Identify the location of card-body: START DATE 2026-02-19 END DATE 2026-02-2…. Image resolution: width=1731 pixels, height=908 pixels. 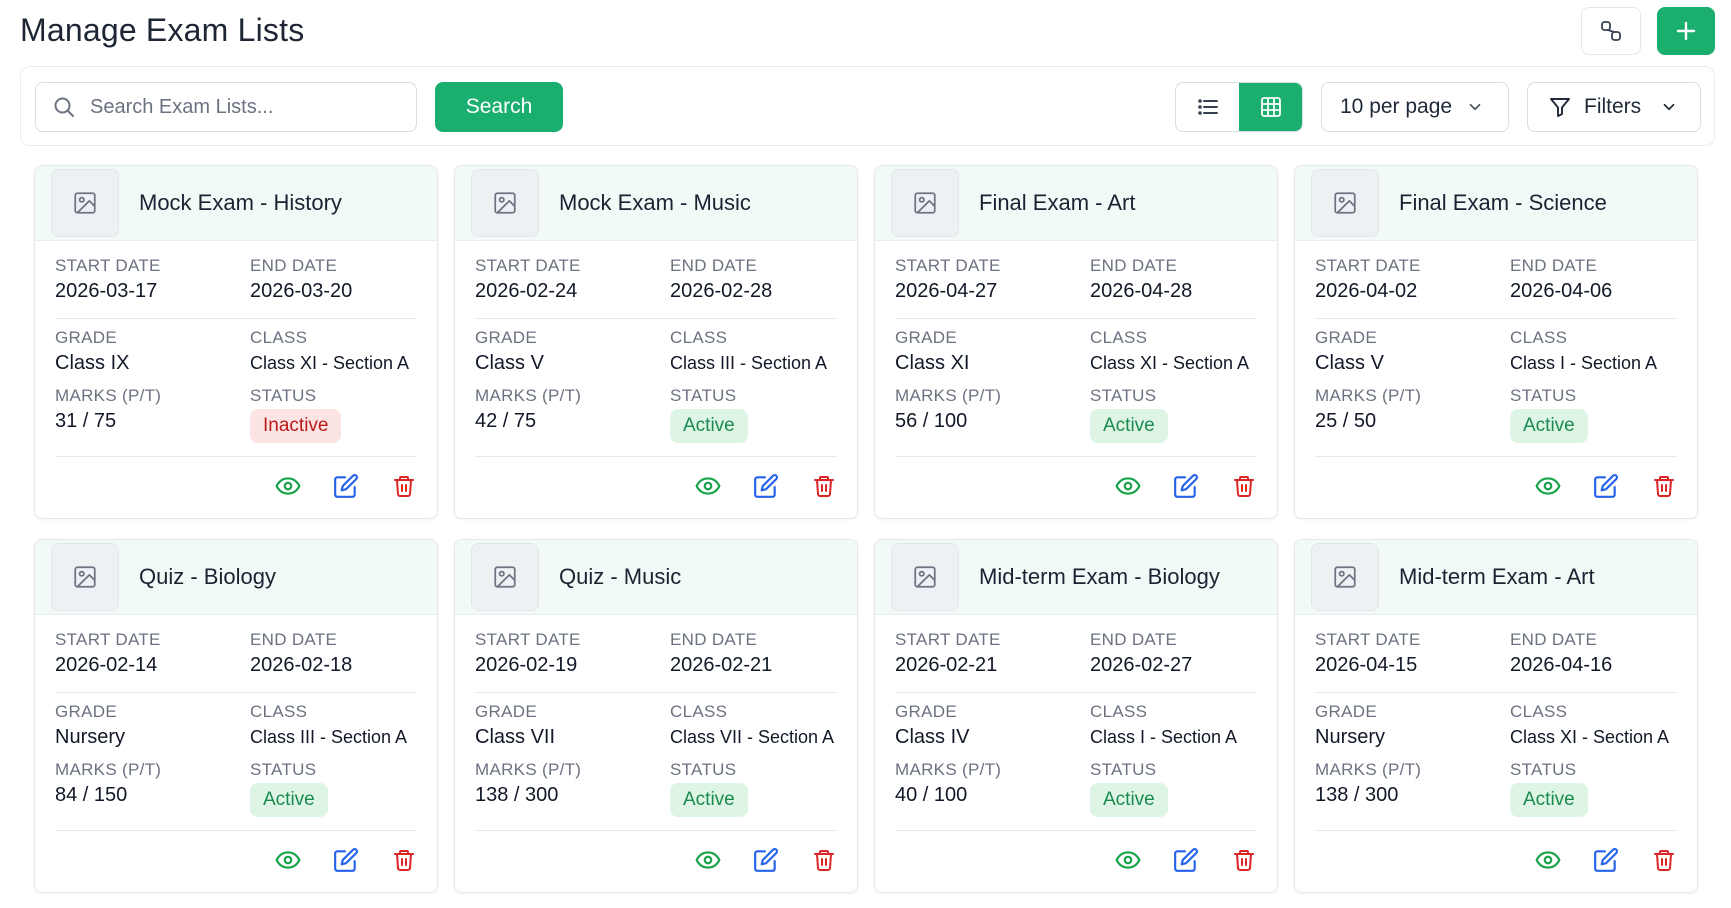
(656, 723).